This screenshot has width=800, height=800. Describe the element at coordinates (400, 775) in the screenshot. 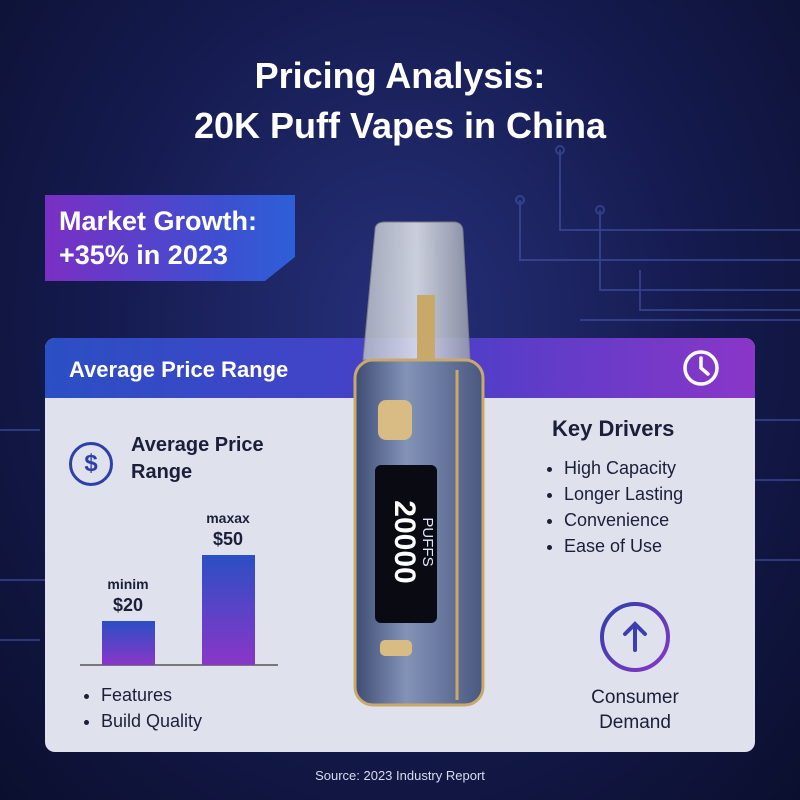

I see `source: Source: 2023 Industry Report` at that location.